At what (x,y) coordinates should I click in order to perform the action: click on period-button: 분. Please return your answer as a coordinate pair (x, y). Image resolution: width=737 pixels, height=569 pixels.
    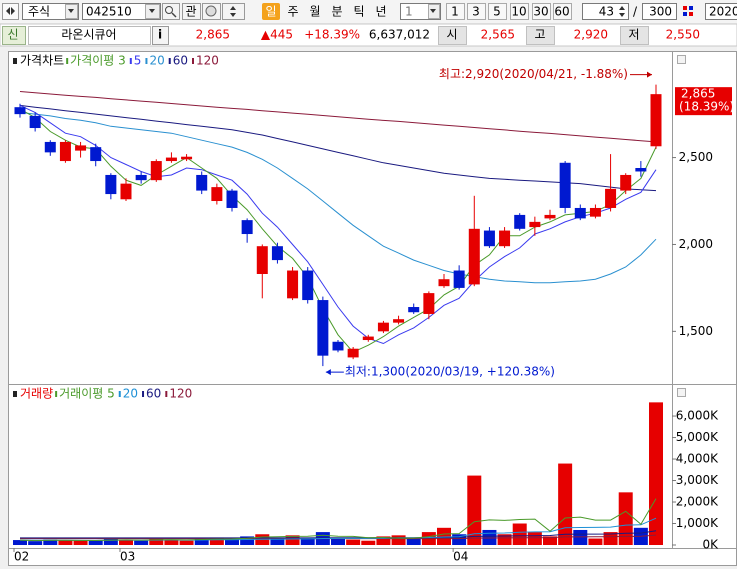
    Looking at the image, I should click on (336, 12).